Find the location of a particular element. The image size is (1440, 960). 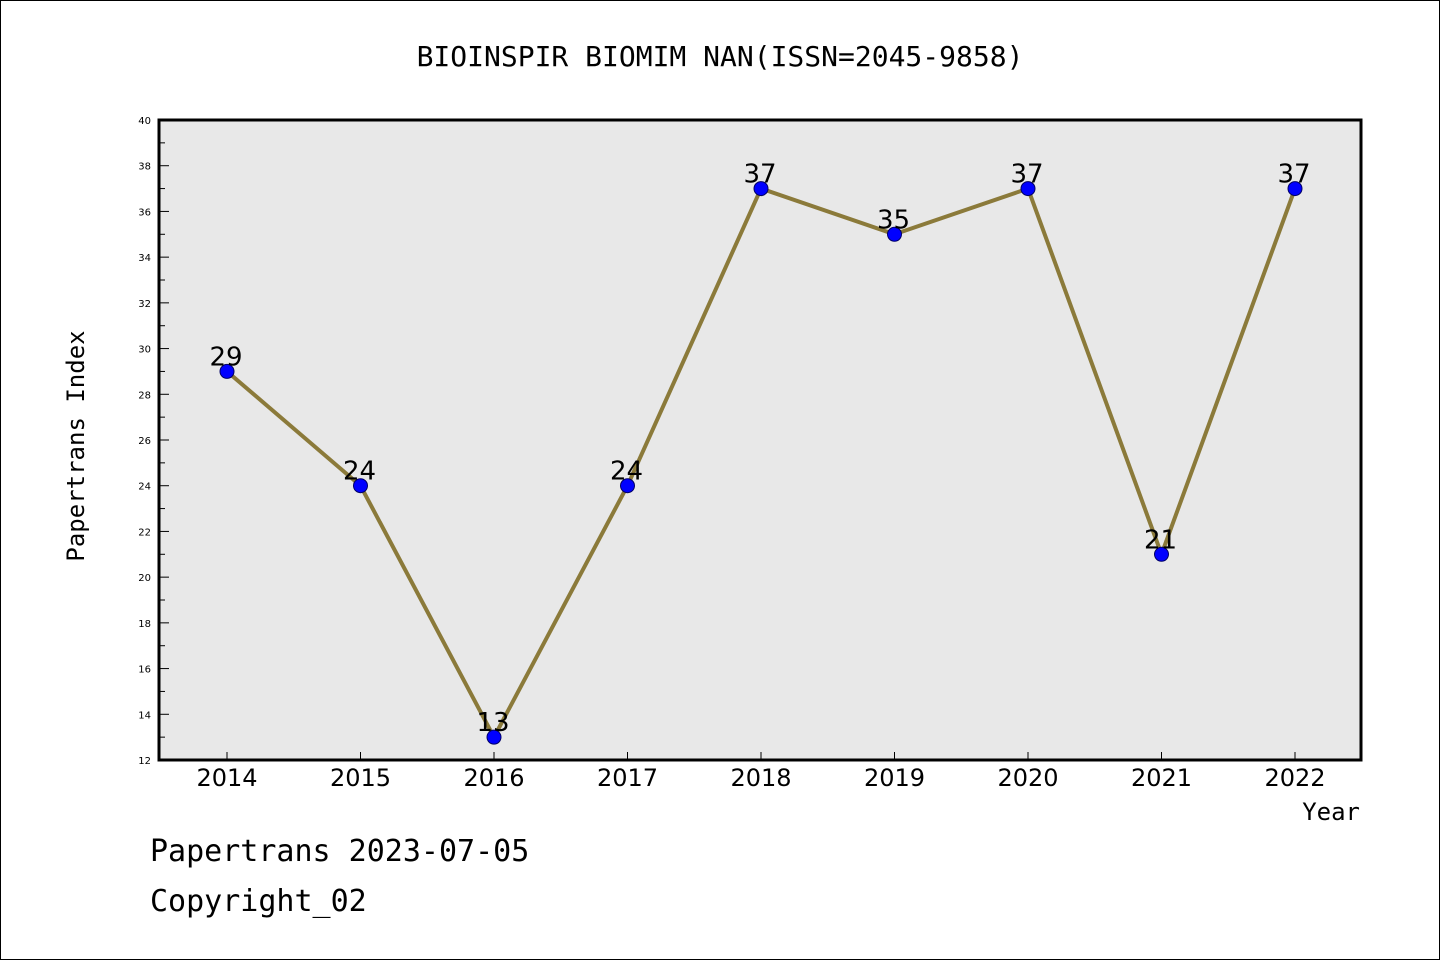

y-tick-label: 20 is located at coordinates (144, 578).